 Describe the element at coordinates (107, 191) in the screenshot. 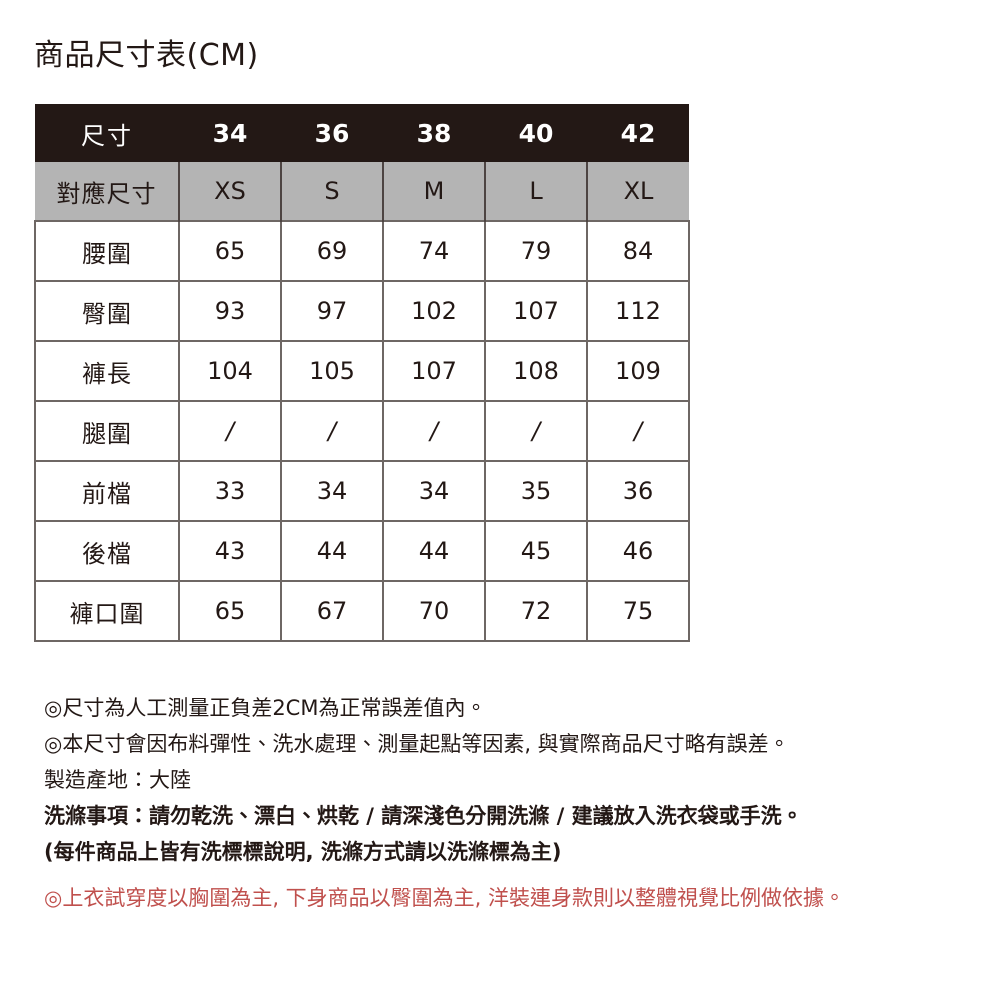

I see `subheader-cell-label: 對應尺寸` at that location.